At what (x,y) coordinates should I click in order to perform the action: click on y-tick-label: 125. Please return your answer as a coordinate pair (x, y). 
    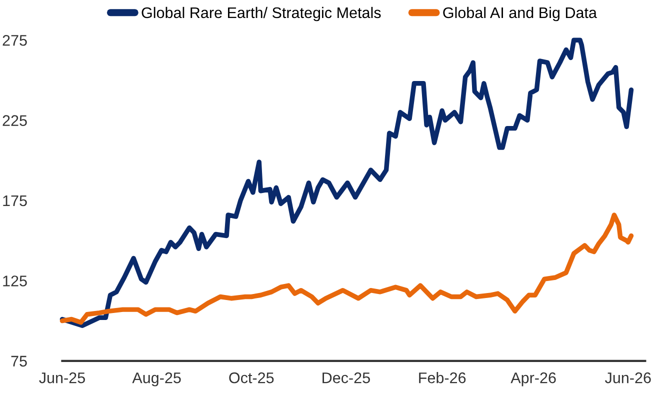
    Looking at the image, I should click on (15, 281).